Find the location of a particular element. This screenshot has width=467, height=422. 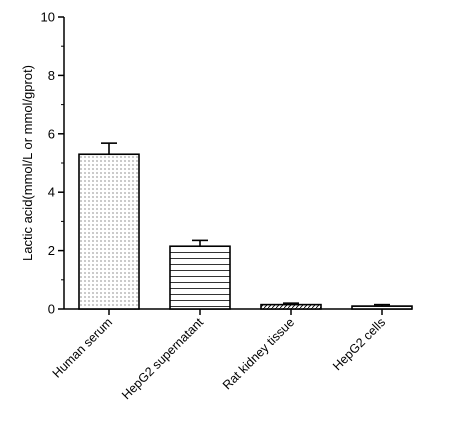

y-axis: 0 2 4 6 8 10 is located at coordinates (53, 163).